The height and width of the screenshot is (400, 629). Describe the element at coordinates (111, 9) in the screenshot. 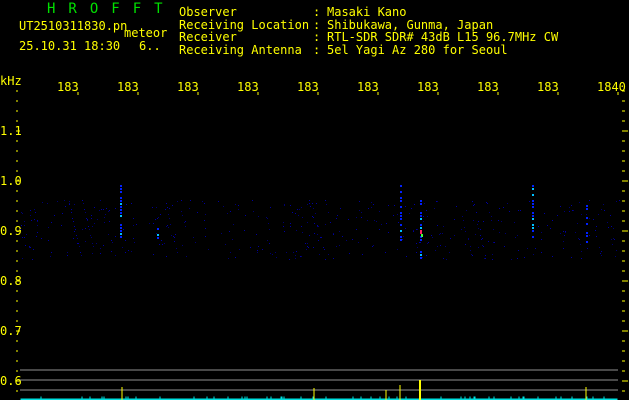

I see `app-title: HROFFT` at that location.